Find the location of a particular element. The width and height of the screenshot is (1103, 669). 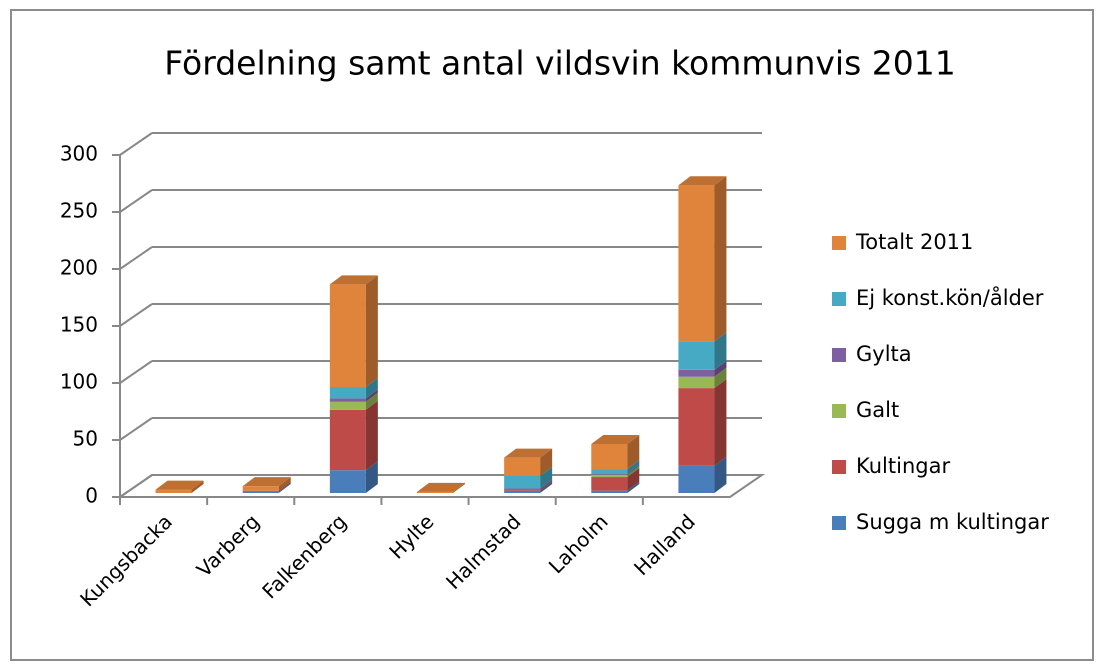

legend-label: Sugga m kultingar is located at coordinates (952, 522).